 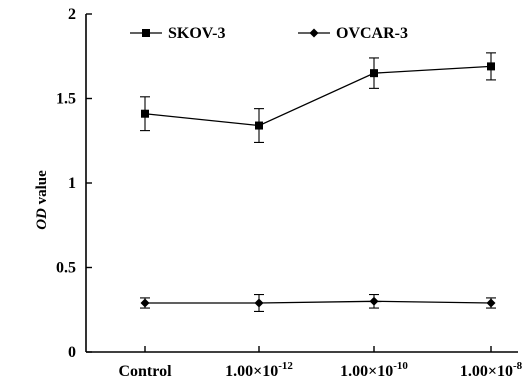 I want to click on x-tick-label: 1.00×10⁻¹⁰, so click(x=374, y=370).